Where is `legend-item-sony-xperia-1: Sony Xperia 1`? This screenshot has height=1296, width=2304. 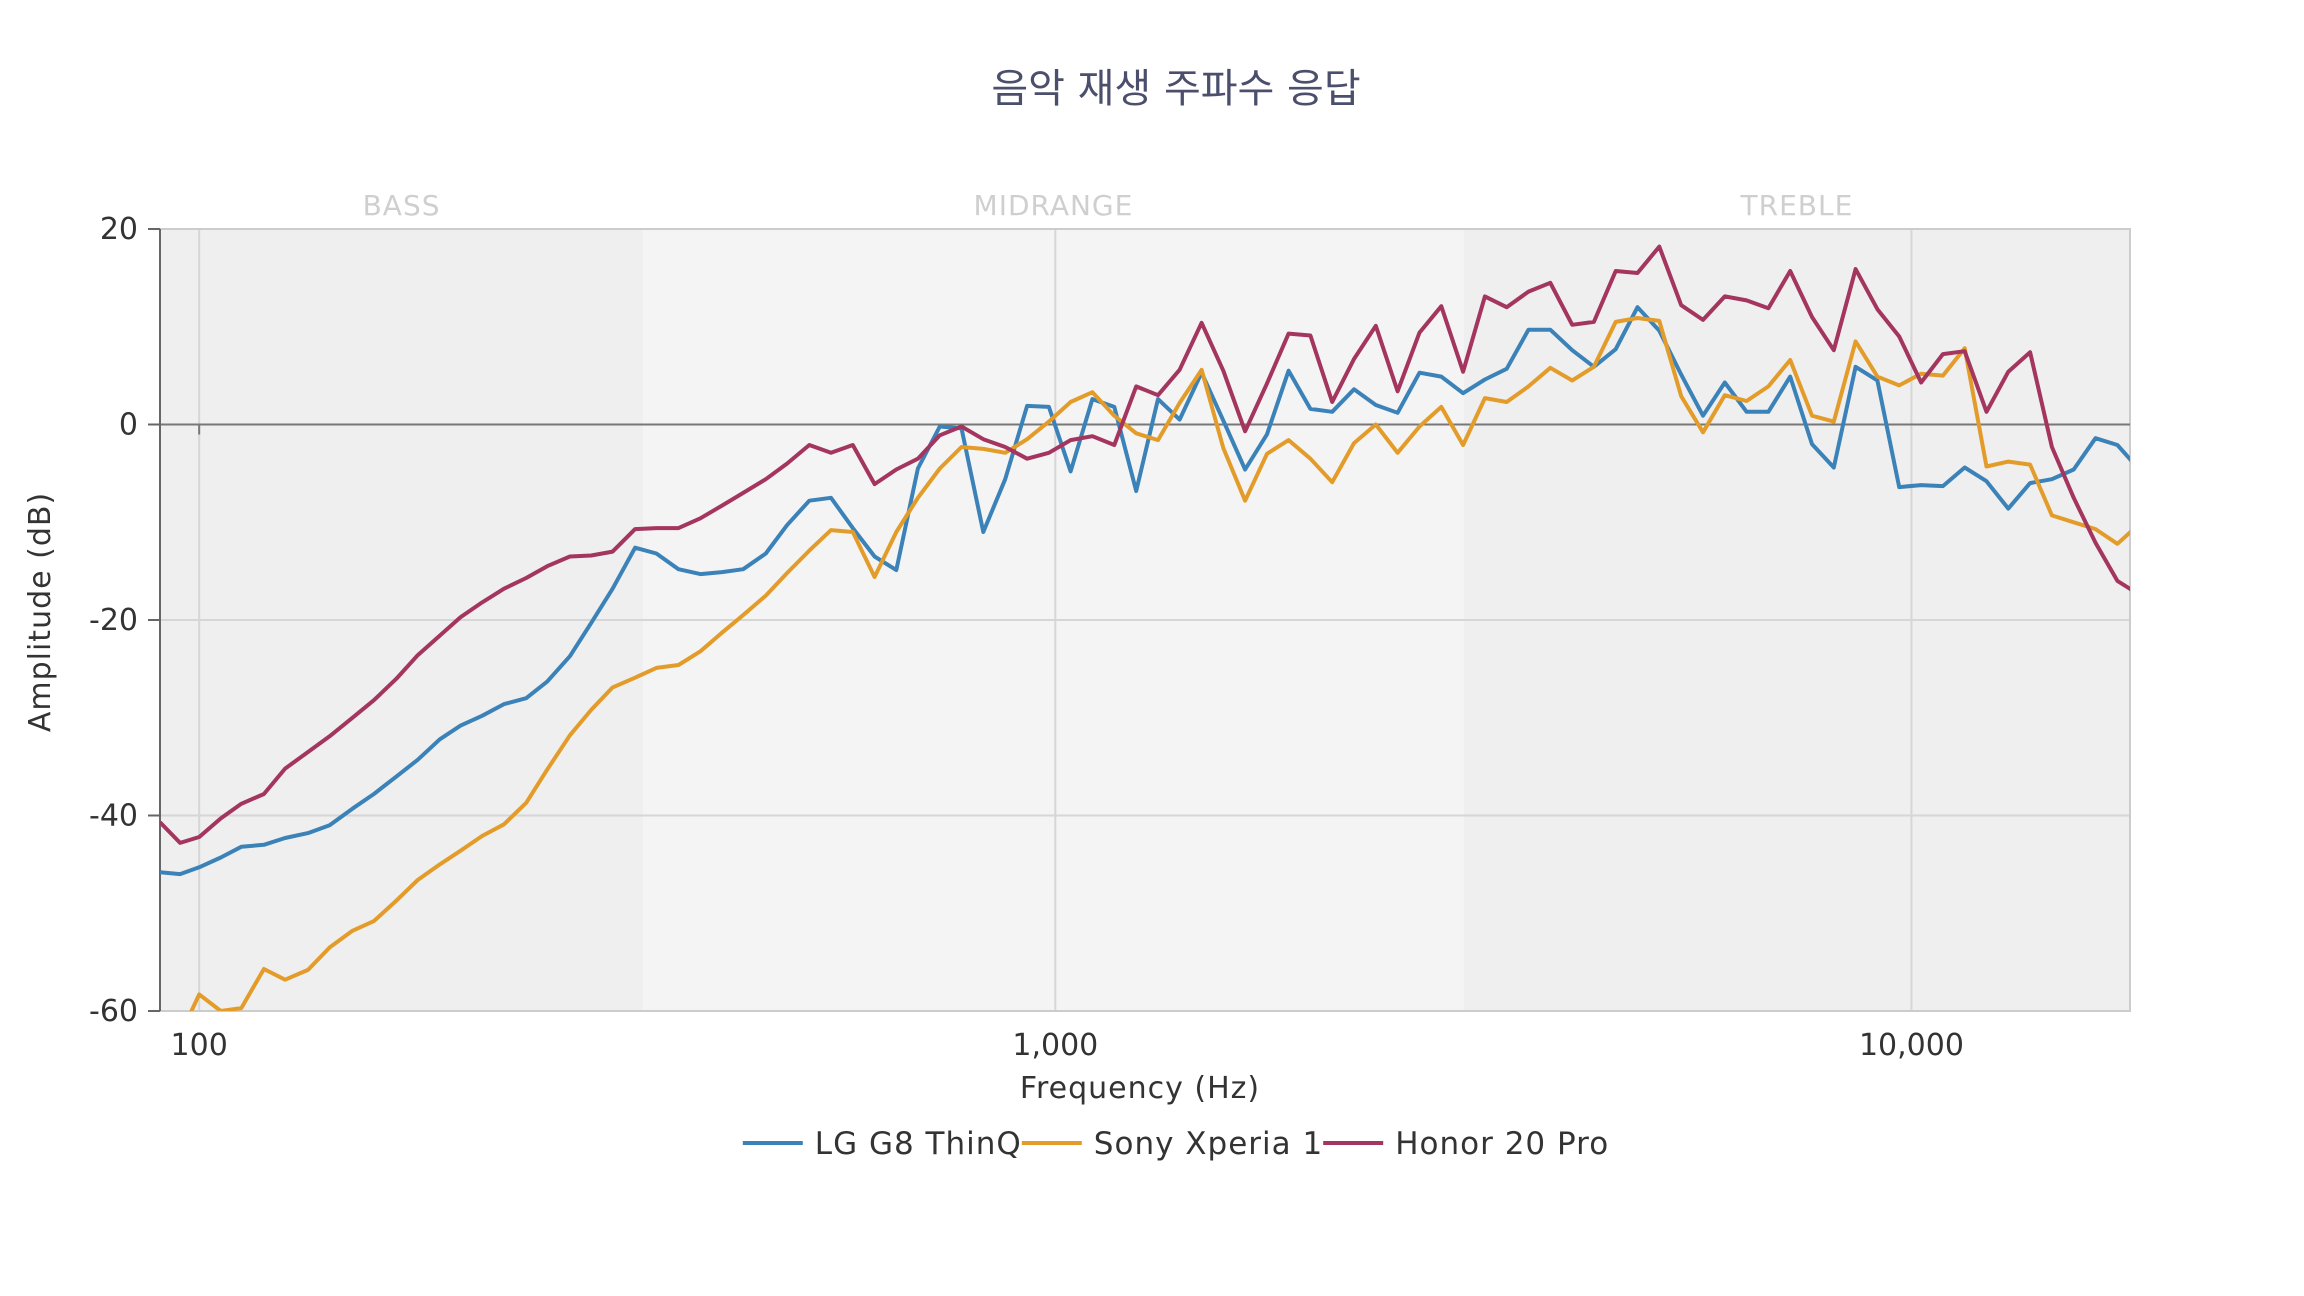
legend-item-sony-xperia-1: Sony Xperia 1 is located at coordinates (1172, 1144).